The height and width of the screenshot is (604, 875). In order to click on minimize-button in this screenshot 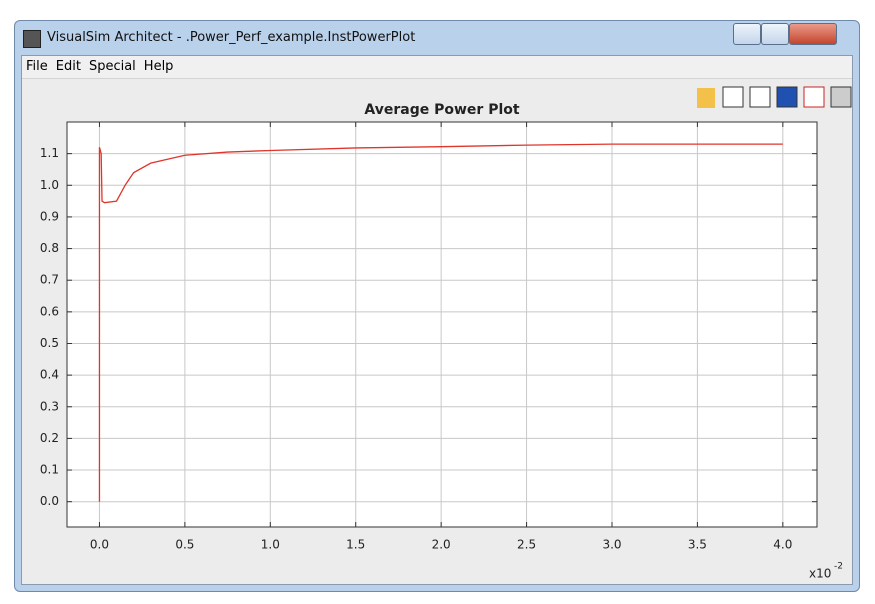, I will do `click(747, 34)`.